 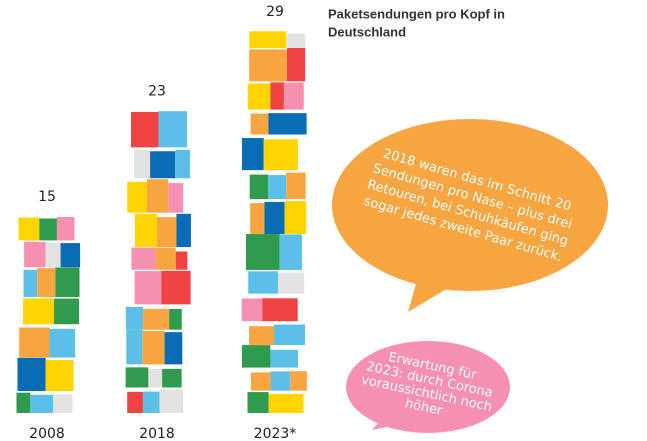 What do you see at coordinates (275, 433) in the screenshot?
I see `x-tick-label: 2023*` at bounding box center [275, 433].